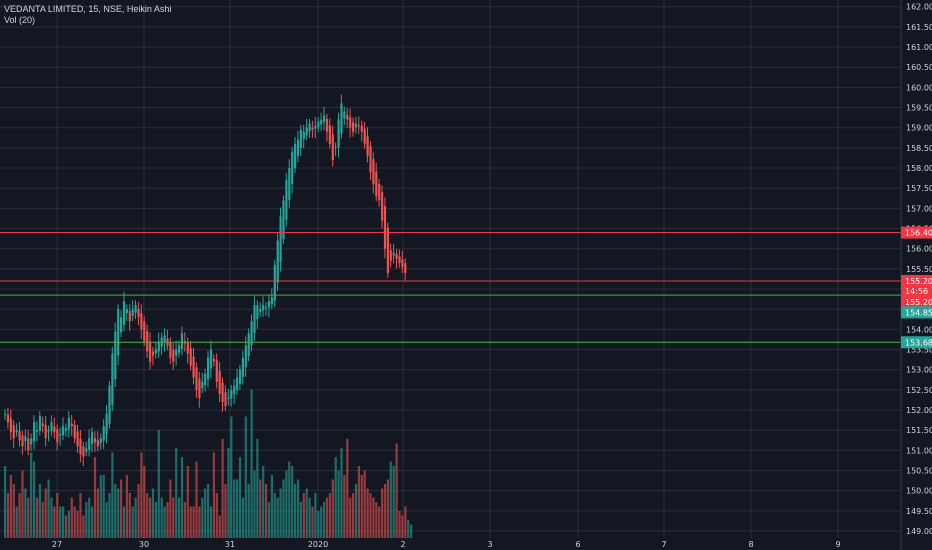 The width and height of the screenshot is (932, 550). What do you see at coordinates (57, 544) in the screenshot?
I see `time-tick-label: 27` at bounding box center [57, 544].